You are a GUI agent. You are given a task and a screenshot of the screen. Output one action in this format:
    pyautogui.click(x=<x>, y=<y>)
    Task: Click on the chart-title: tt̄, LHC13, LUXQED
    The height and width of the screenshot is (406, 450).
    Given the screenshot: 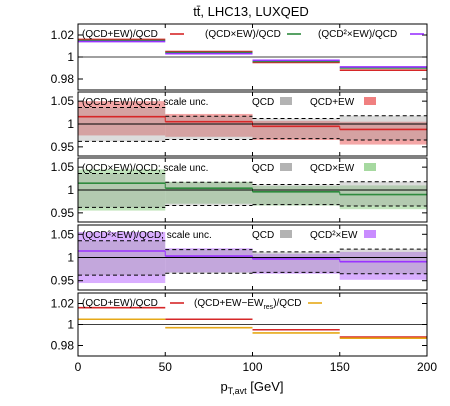 What is the action you would take?
    pyautogui.click(x=251, y=11)
    